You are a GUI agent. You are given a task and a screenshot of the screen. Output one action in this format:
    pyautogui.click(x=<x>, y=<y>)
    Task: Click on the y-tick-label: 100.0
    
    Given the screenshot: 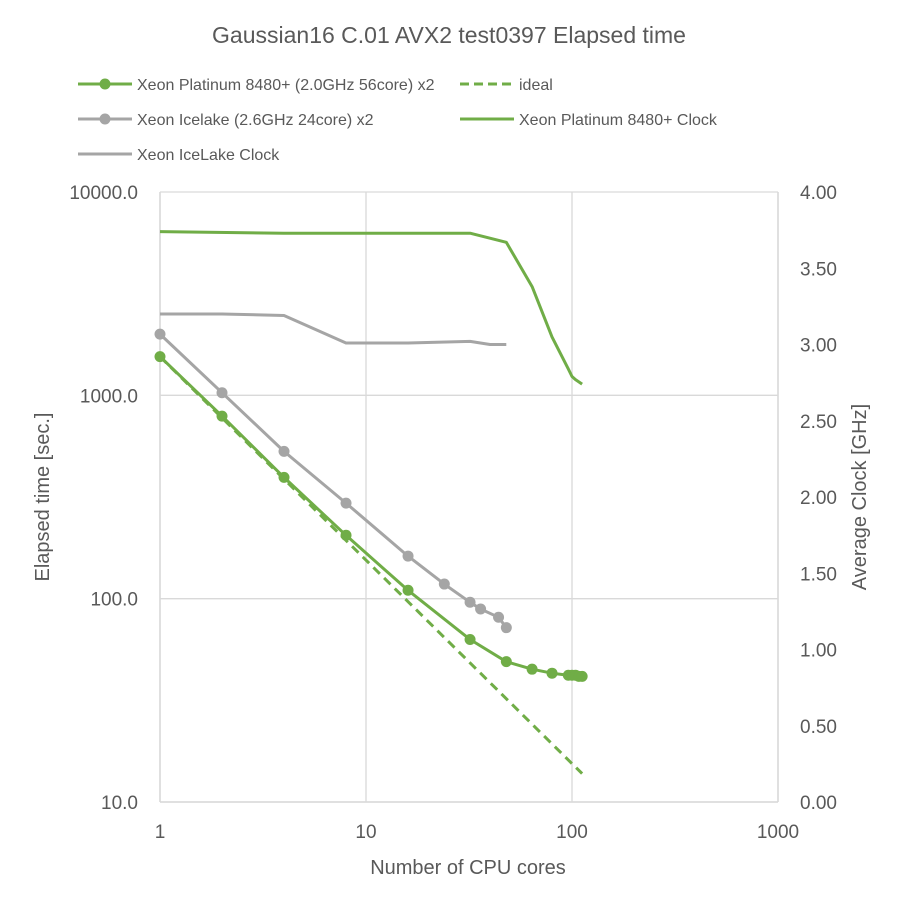 What is the action you would take?
    pyautogui.click(x=114, y=600)
    